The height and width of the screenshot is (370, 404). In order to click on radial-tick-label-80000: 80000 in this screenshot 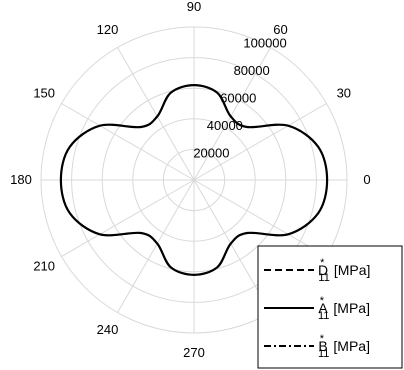, I will do `click(252, 70)`.